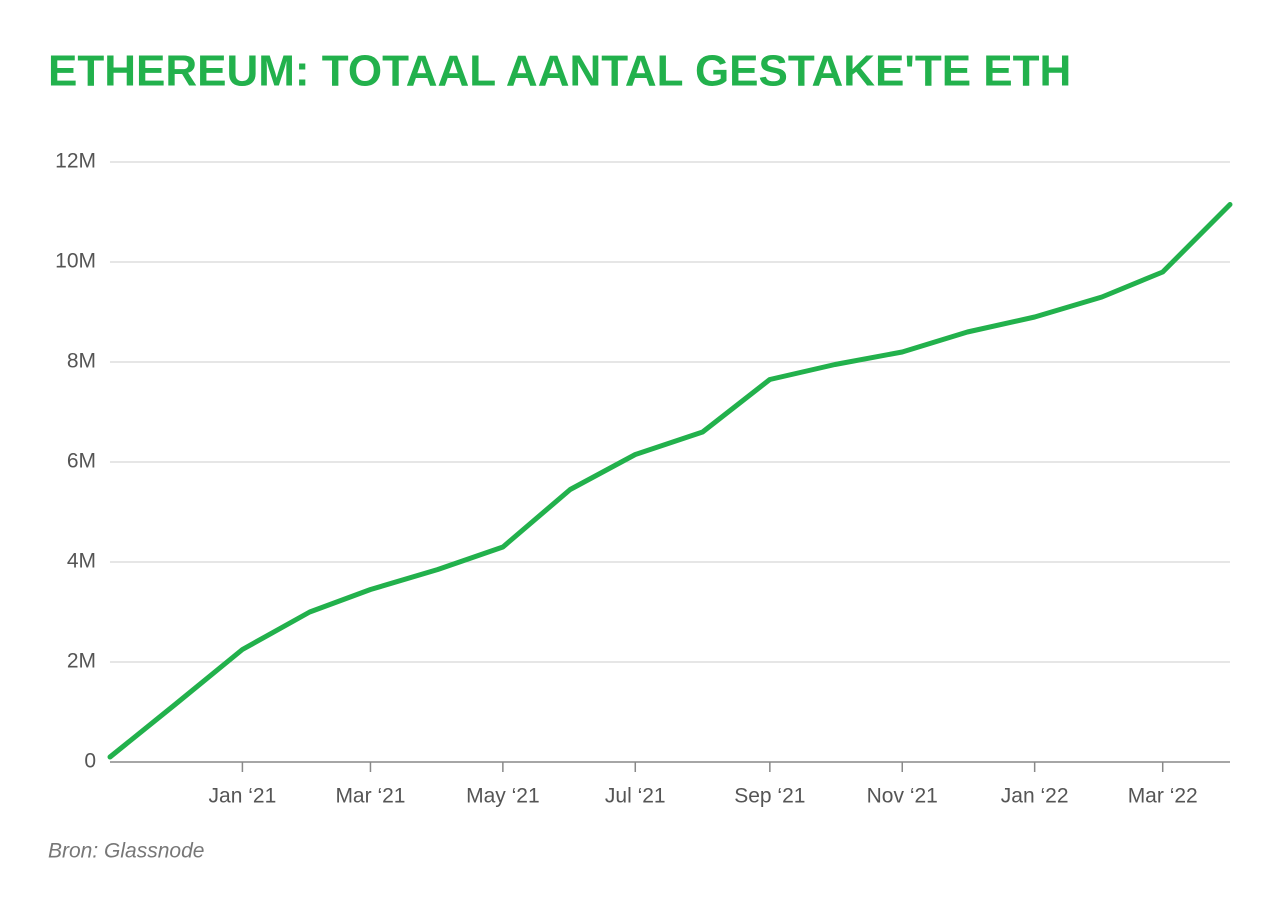 The image size is (1280, 900). I want to click on x-tick-label: Sep ‘21, so click(769, 796).